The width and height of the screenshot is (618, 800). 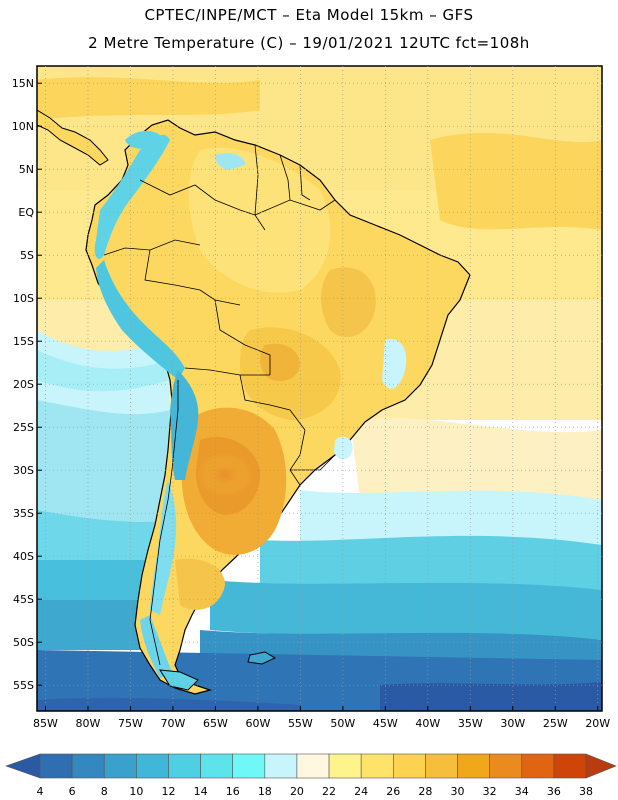 I want to click on x-tick-label: 75W, so click(x=130, y=723).